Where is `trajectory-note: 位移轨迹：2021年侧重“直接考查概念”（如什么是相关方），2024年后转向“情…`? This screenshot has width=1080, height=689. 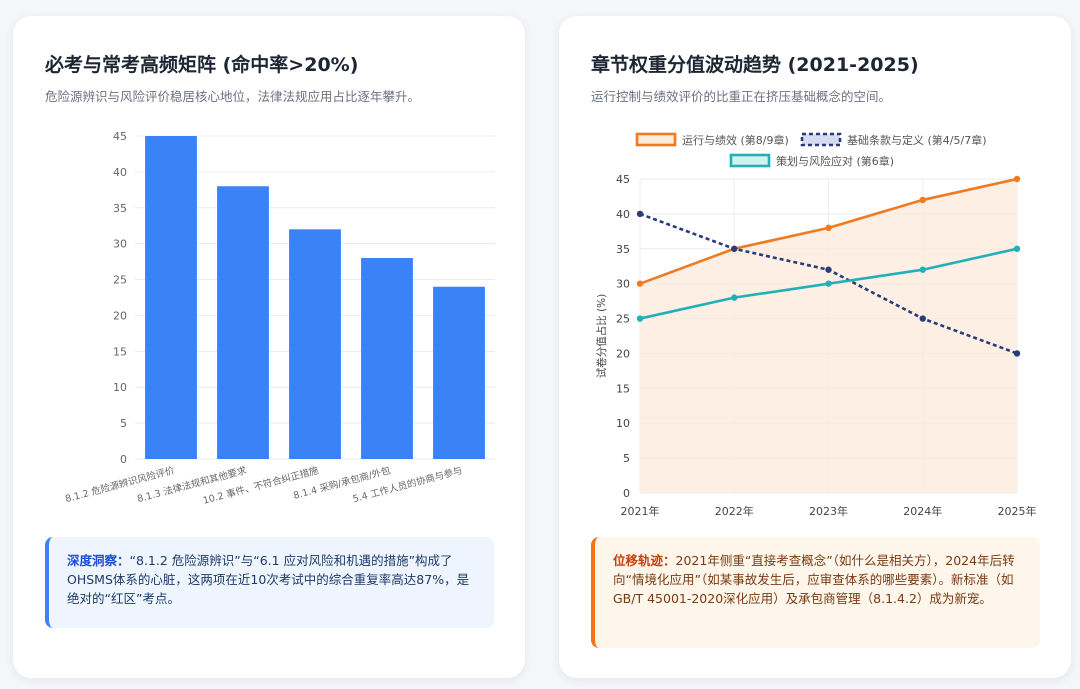
trajectory-note: 位移轨迹：2021年侧重“直接考查概念”（如什么是相关方），2024年后转向“情… is located at coordinates (815, 592).